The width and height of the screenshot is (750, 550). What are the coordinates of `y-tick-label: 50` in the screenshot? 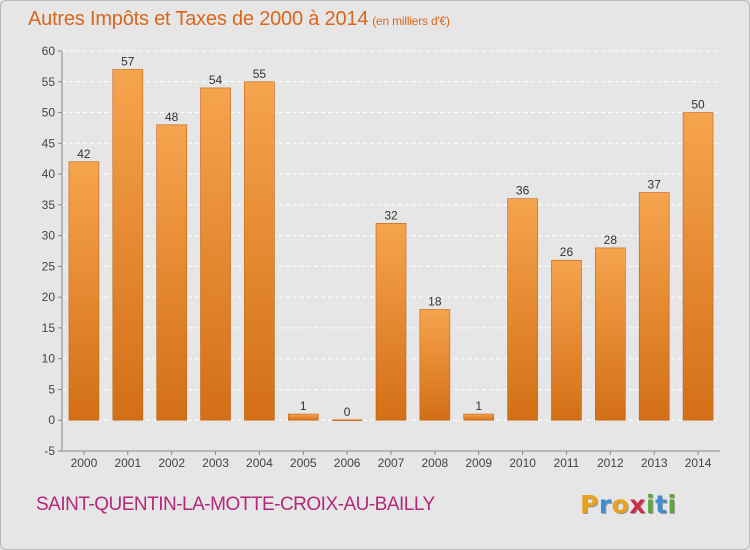 It's located at (49, 113).